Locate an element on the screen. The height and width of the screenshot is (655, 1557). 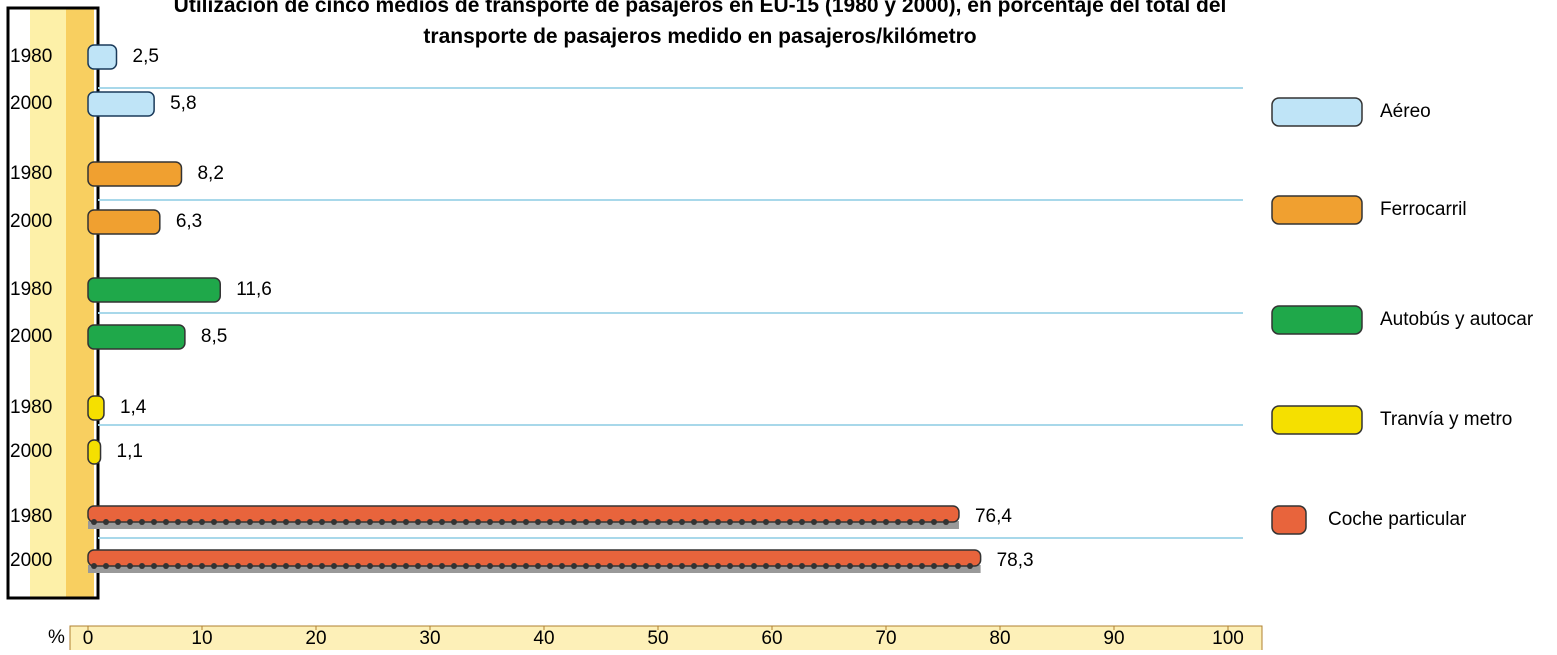
value-label: 76,4 is located at coordinates (993, 516).